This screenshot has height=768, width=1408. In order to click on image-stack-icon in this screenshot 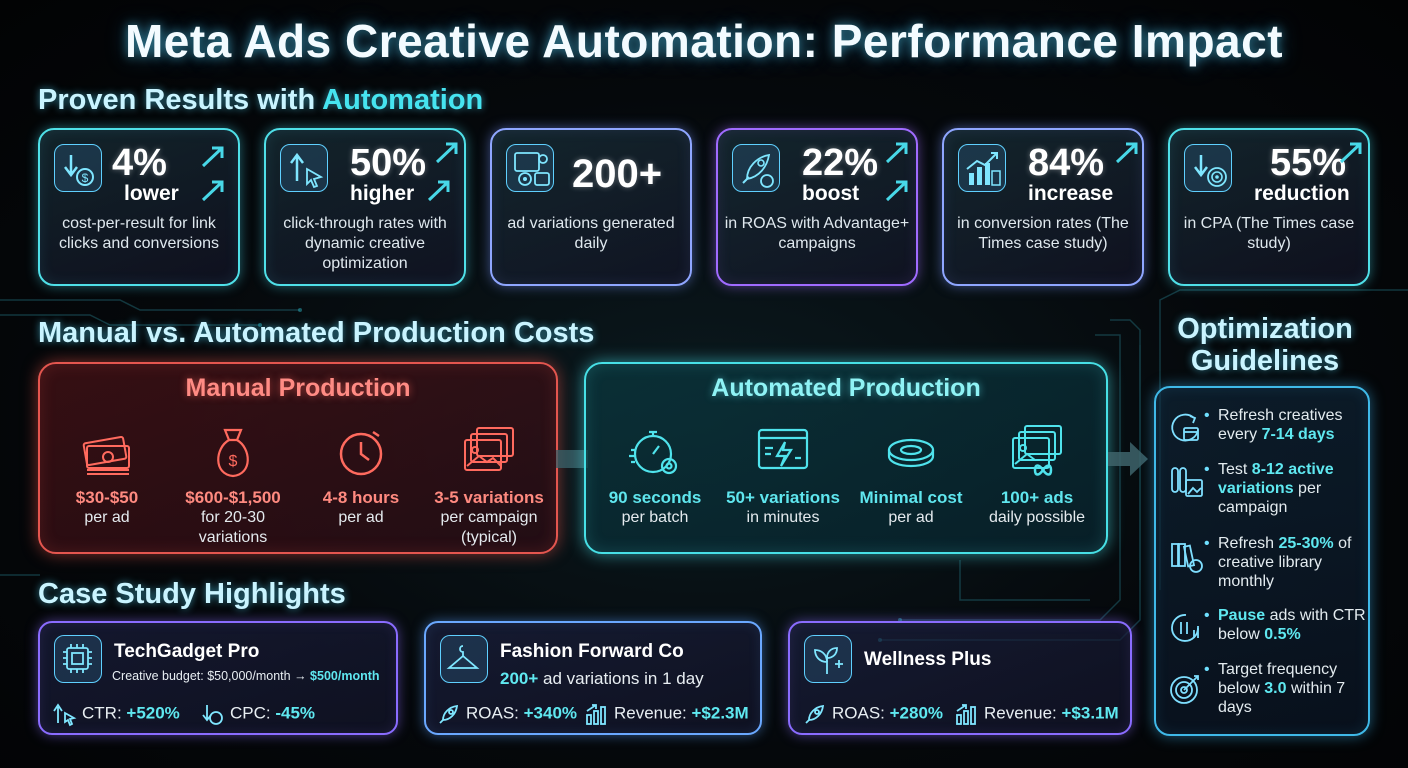, I will do `click(489, 449)`.